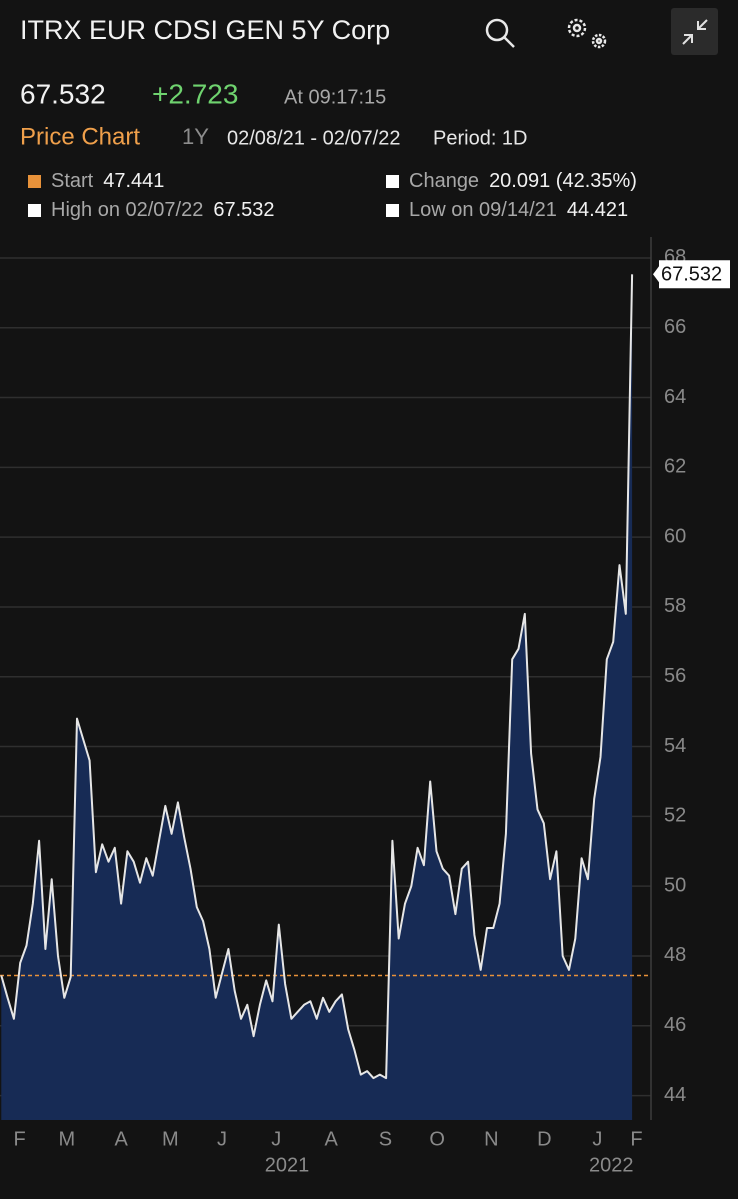 This screenshot has height=1199, width=738. Describe the element at coordinates (437, 1139) in the screenshot. I see `x-tick-label: O` at that location.